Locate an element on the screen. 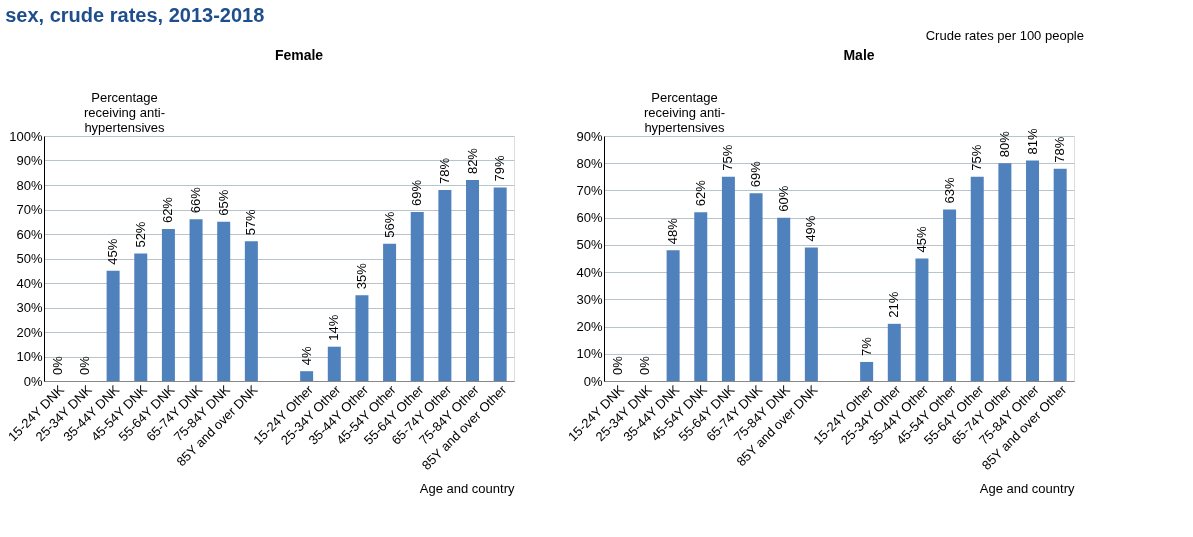 The image size is (1193, 537). data-label: 35% is located at coordinates (361, 276).